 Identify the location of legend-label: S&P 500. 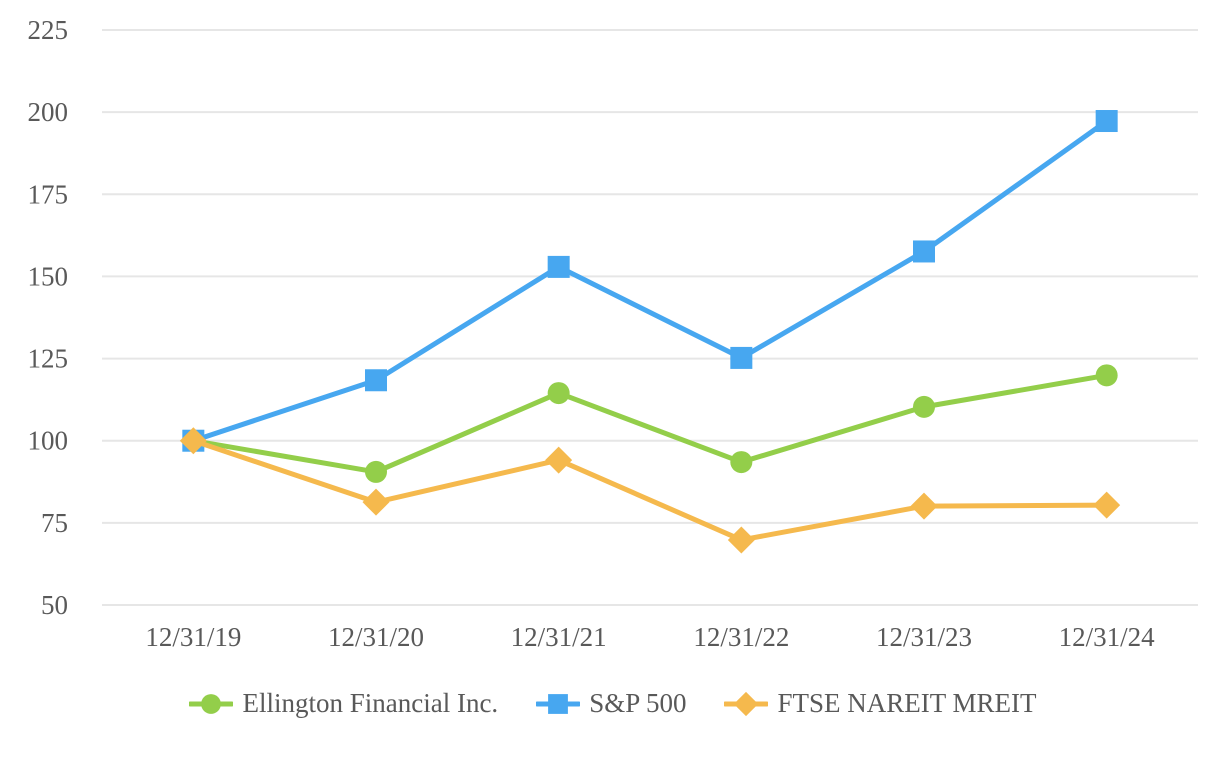
(638, 703).